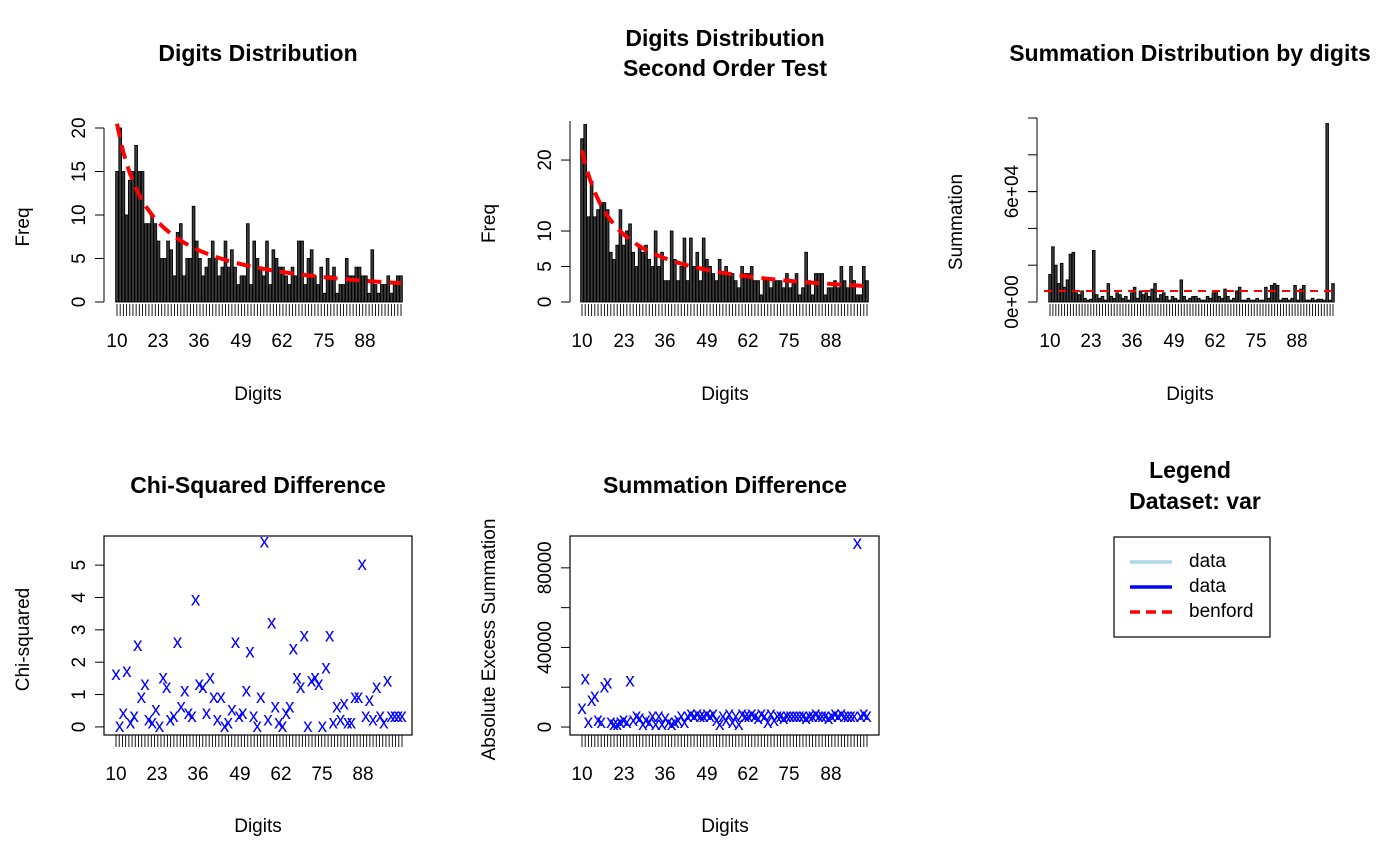 The width and height of the screenshot is (1400, 865). I want to click on x-tick-label: 62, so click(281, 341).